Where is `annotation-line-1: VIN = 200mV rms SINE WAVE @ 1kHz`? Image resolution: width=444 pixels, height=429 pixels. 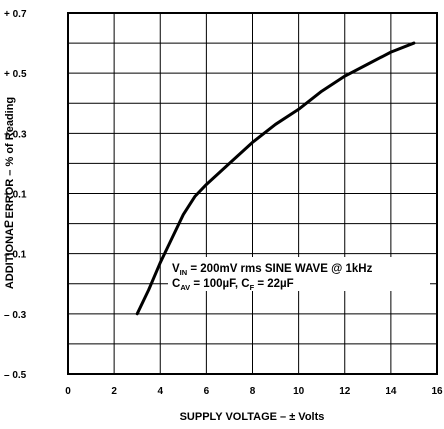
annotation-line-1: VIN = 200mV rms SINE WAVE @ 1kHz is located at coordinates (272, 270).